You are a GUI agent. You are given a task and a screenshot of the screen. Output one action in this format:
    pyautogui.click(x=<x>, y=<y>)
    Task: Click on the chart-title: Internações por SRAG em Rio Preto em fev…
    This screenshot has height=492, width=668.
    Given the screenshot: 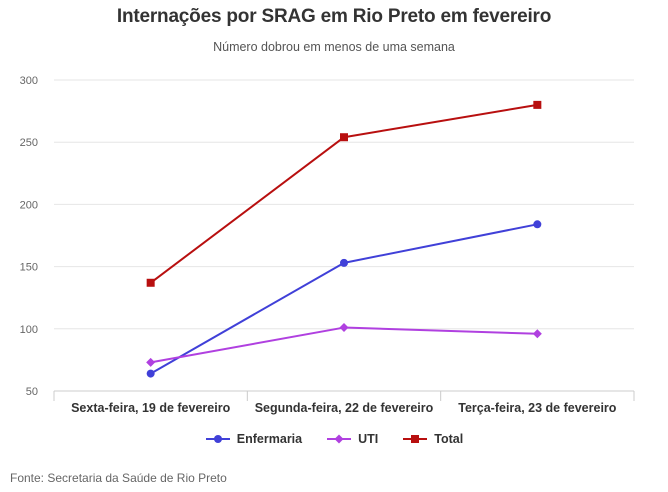 What is the action you would take?
    pyautogui.click(x=334, y=16)
    